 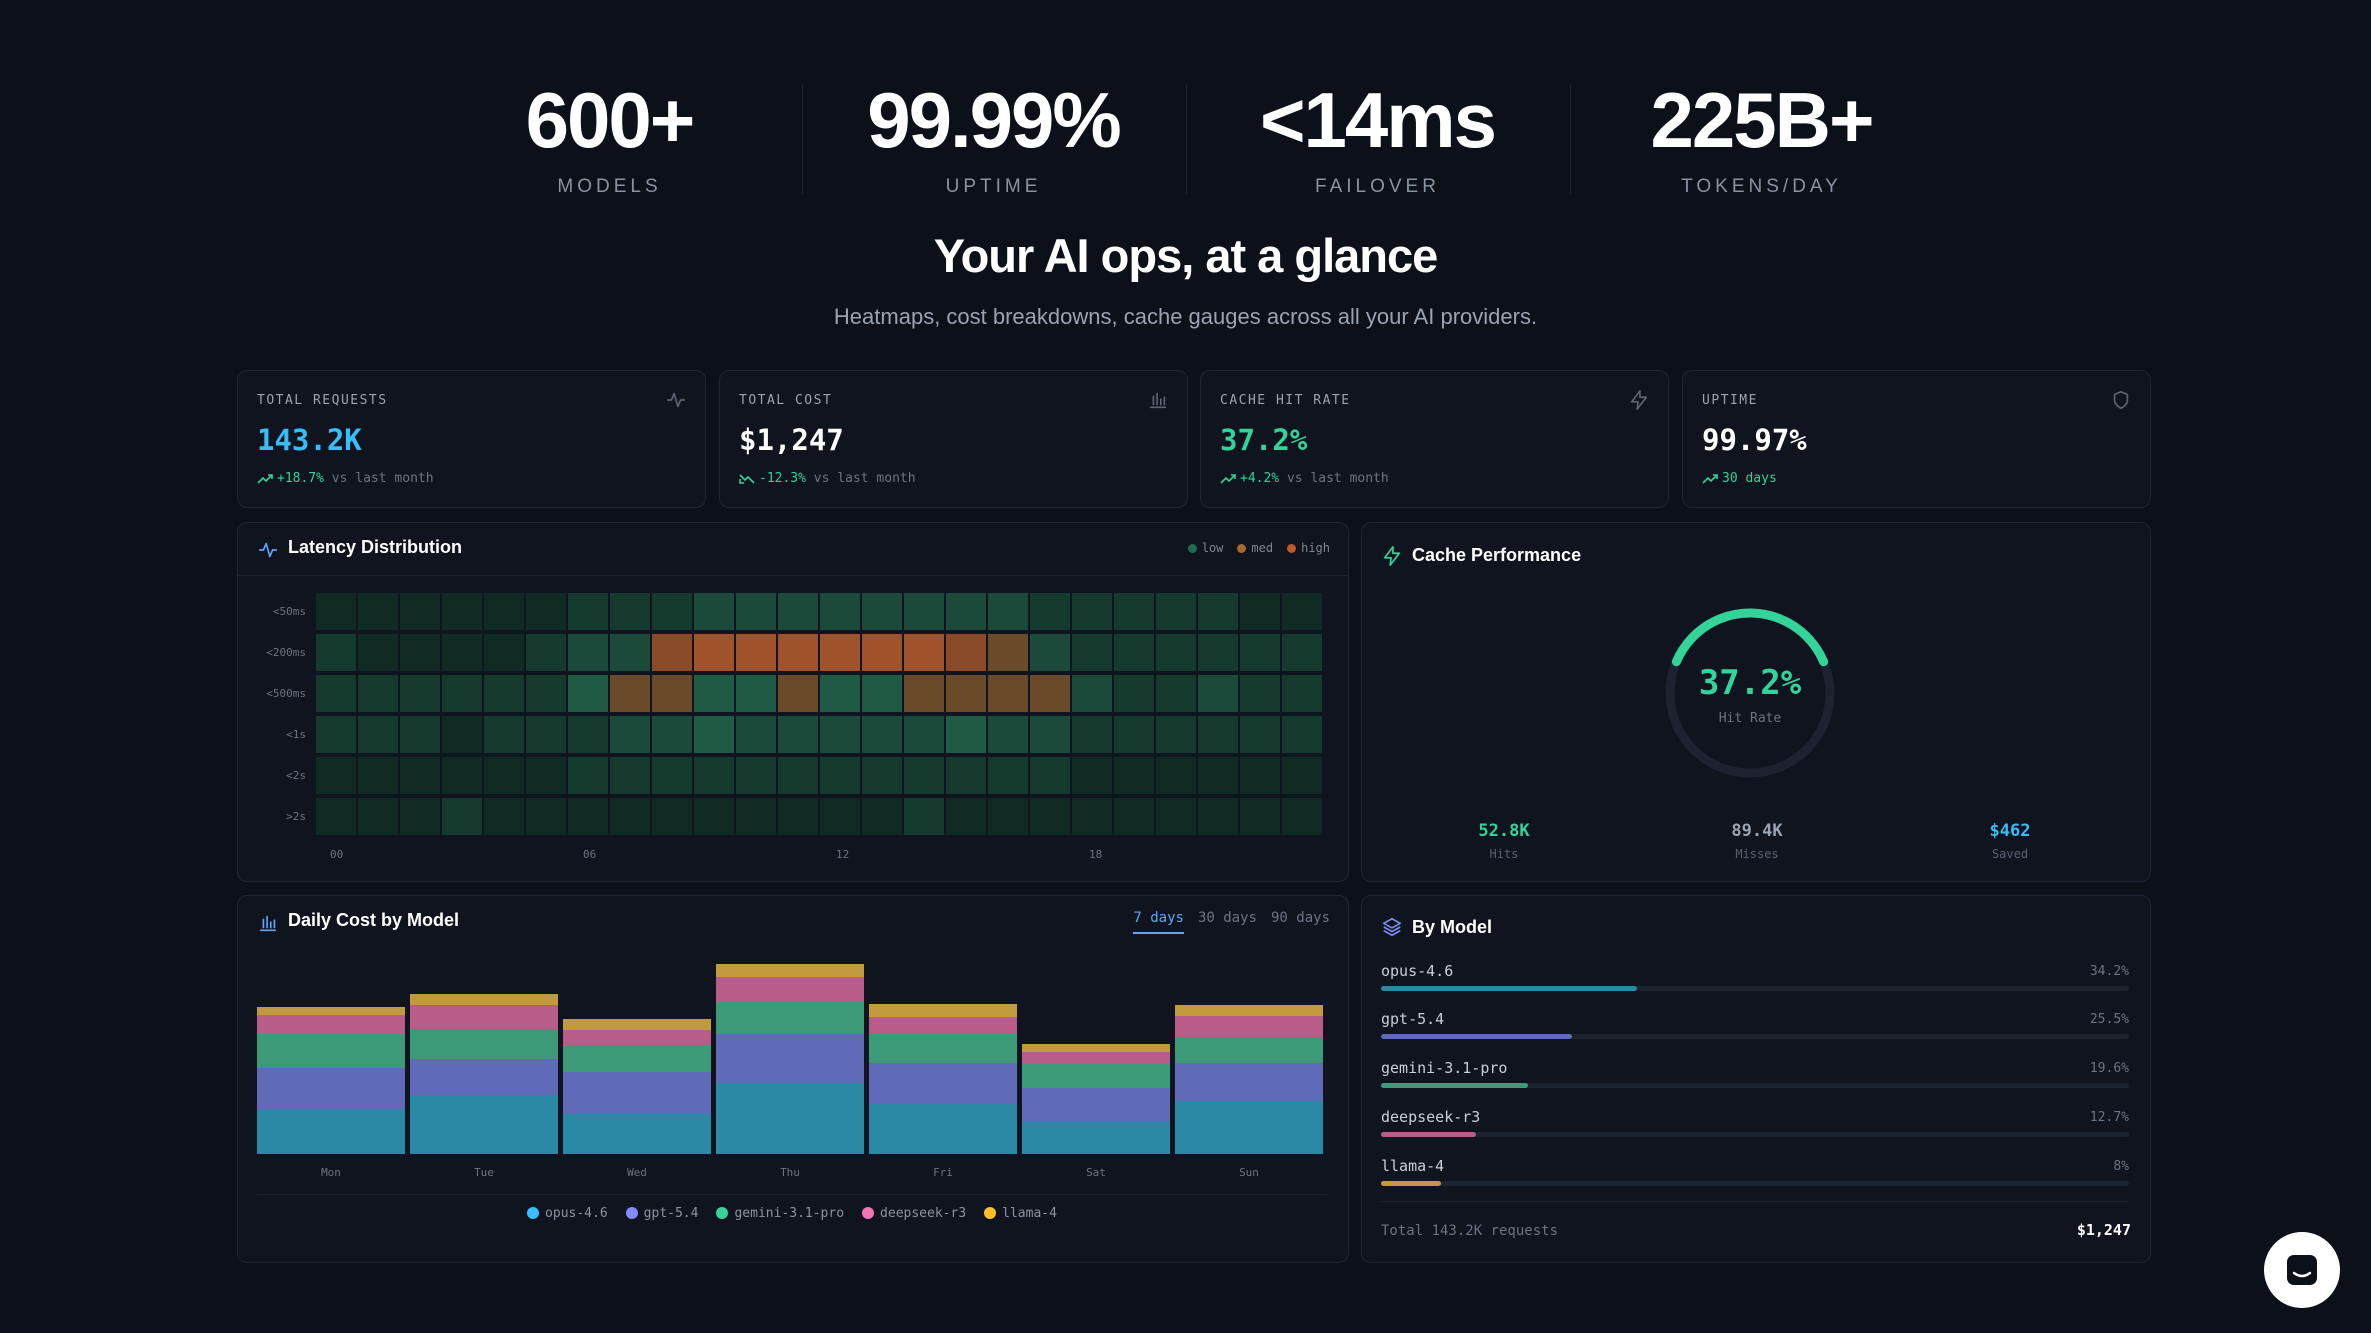 What do you see at coordinates (1020, 1213) in the screenshot?
I see `legend-item: llama-4` at bounding box center [1020, 1213].